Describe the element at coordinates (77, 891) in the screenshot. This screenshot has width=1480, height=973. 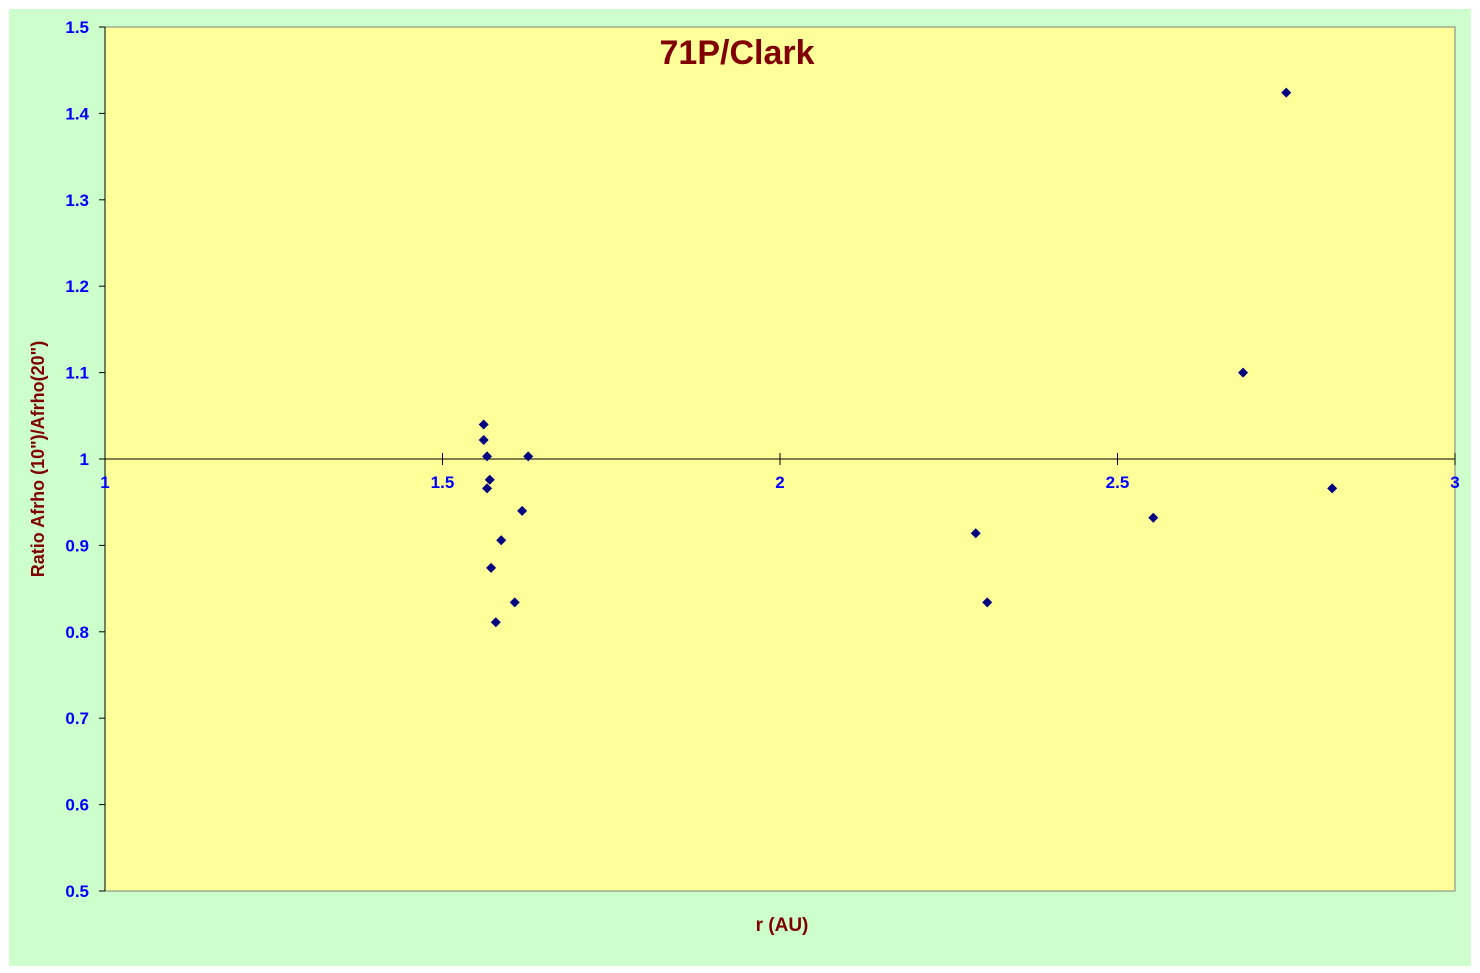
I see `y-tick-label: 0.5` at that location.